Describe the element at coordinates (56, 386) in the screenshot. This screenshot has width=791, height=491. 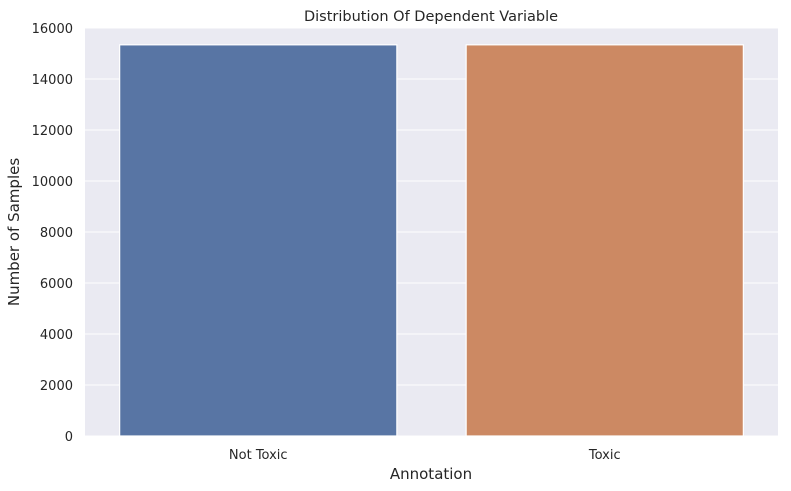
I see `y-tick-label: 2000` at that location.